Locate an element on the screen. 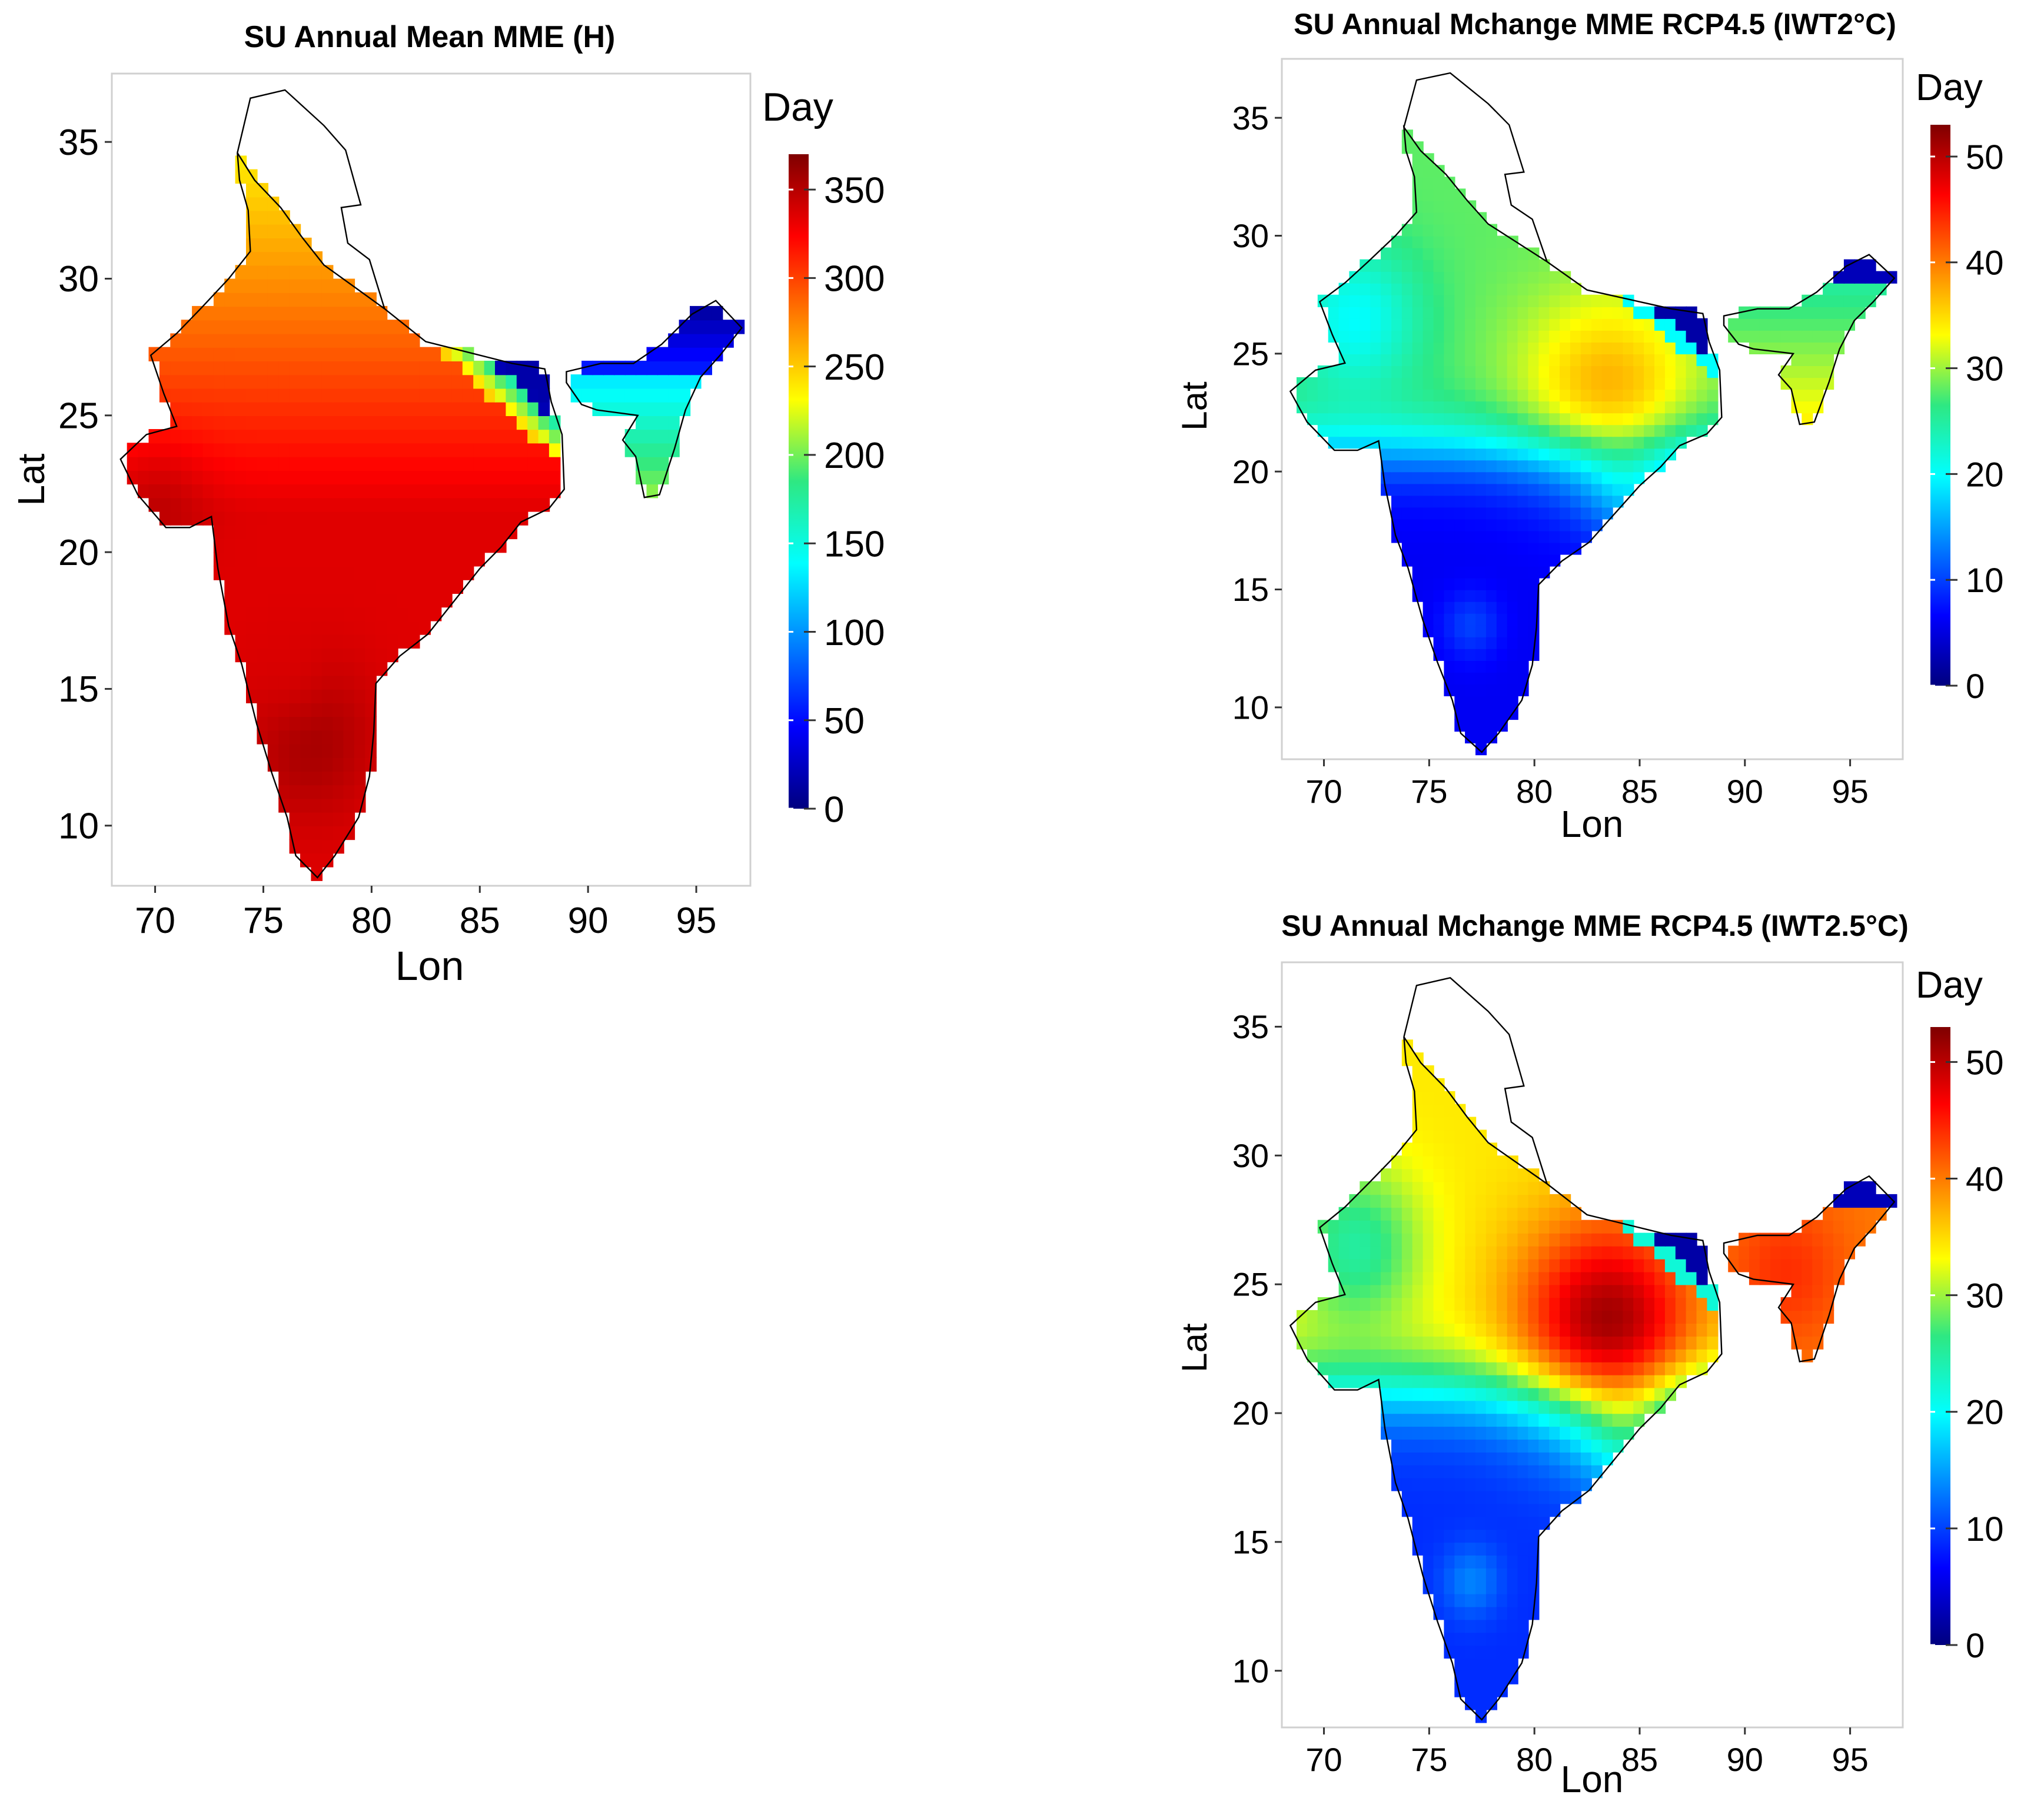  x-tick-label: 90 is located at coordinates (1745, 1759).